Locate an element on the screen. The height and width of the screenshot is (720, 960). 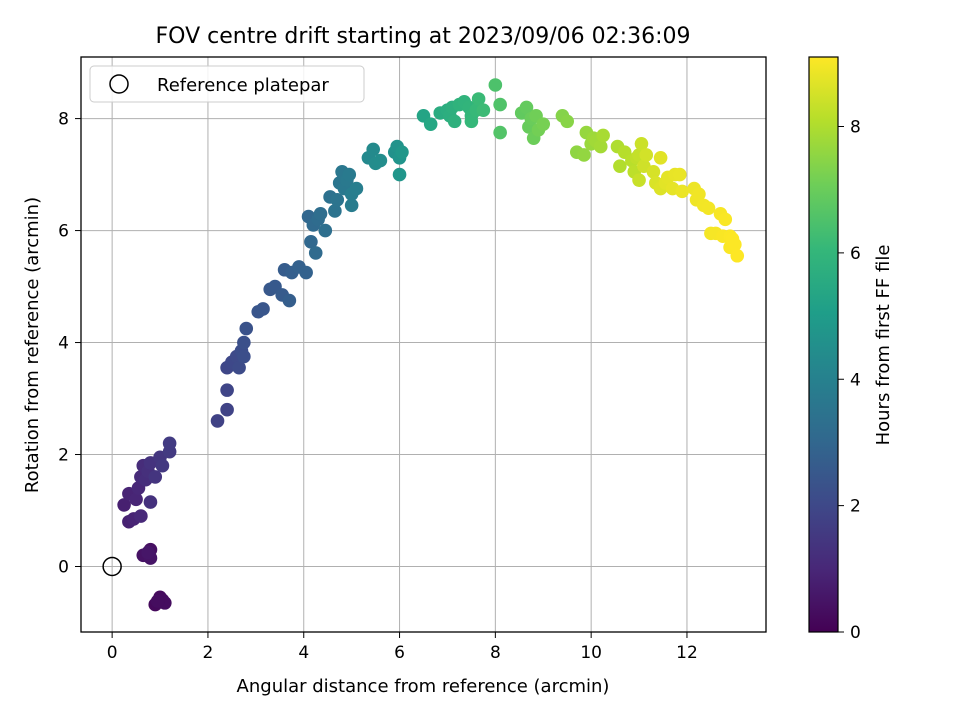
colorbar-tick-label: 4 is located at coordinates (855, 380).